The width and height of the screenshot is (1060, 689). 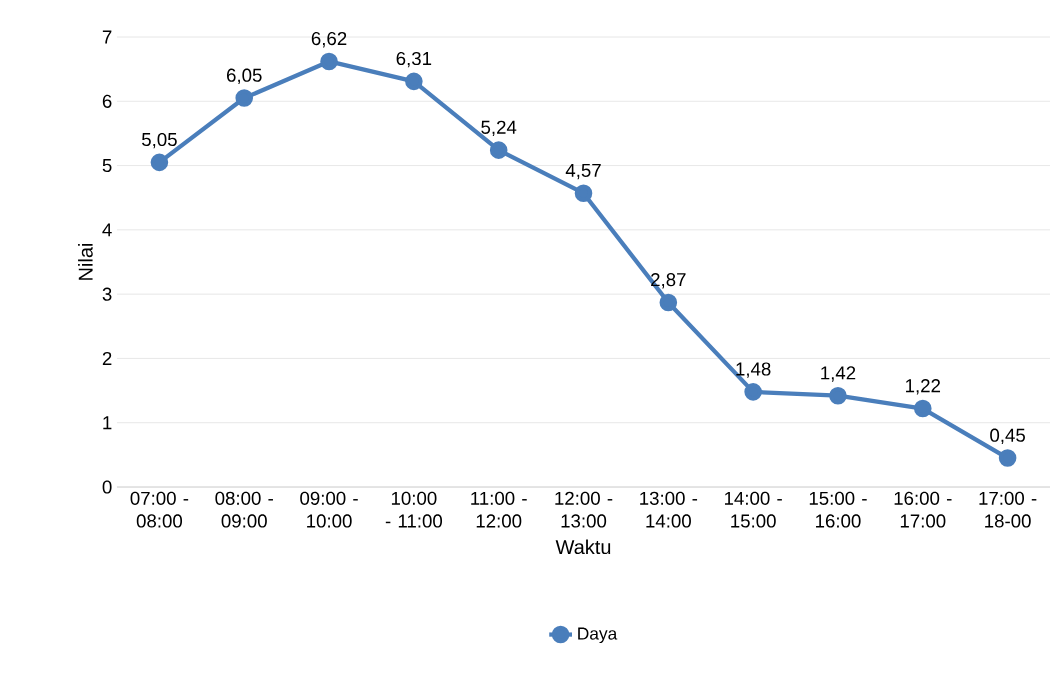 What do you see at coordinates (838, 374) in the screenshot?
I see `data-label: 1,42` at bounding box center [838, 374].